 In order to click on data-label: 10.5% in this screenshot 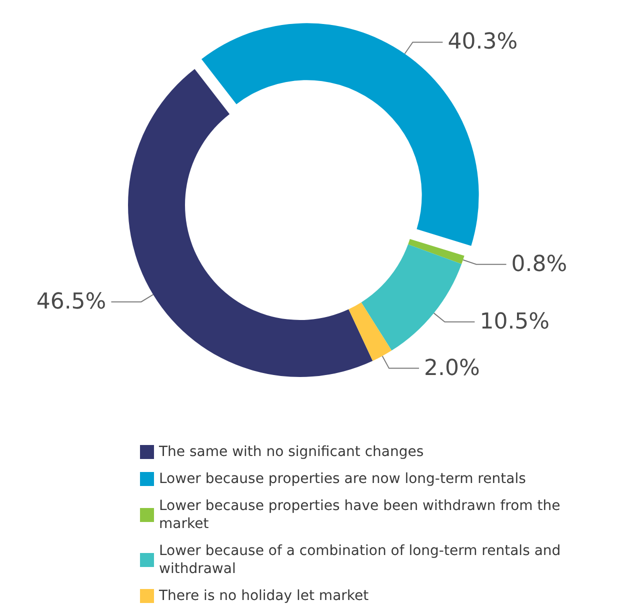, I will do `click(515, 321)`.